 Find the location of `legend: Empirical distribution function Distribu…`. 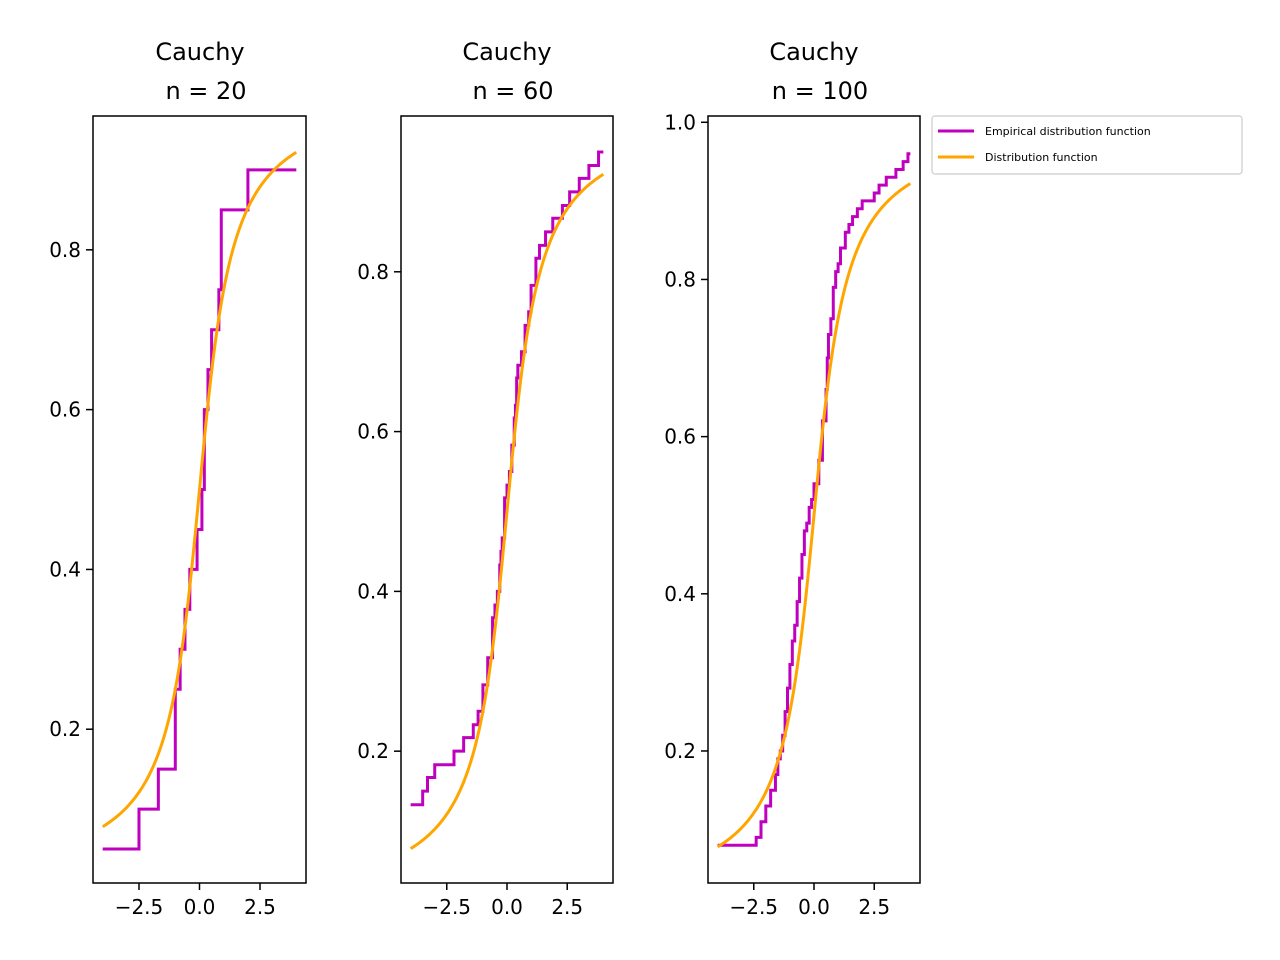

legend: Empirical distribution function Distribu… is located at coordinates (1087, 145).